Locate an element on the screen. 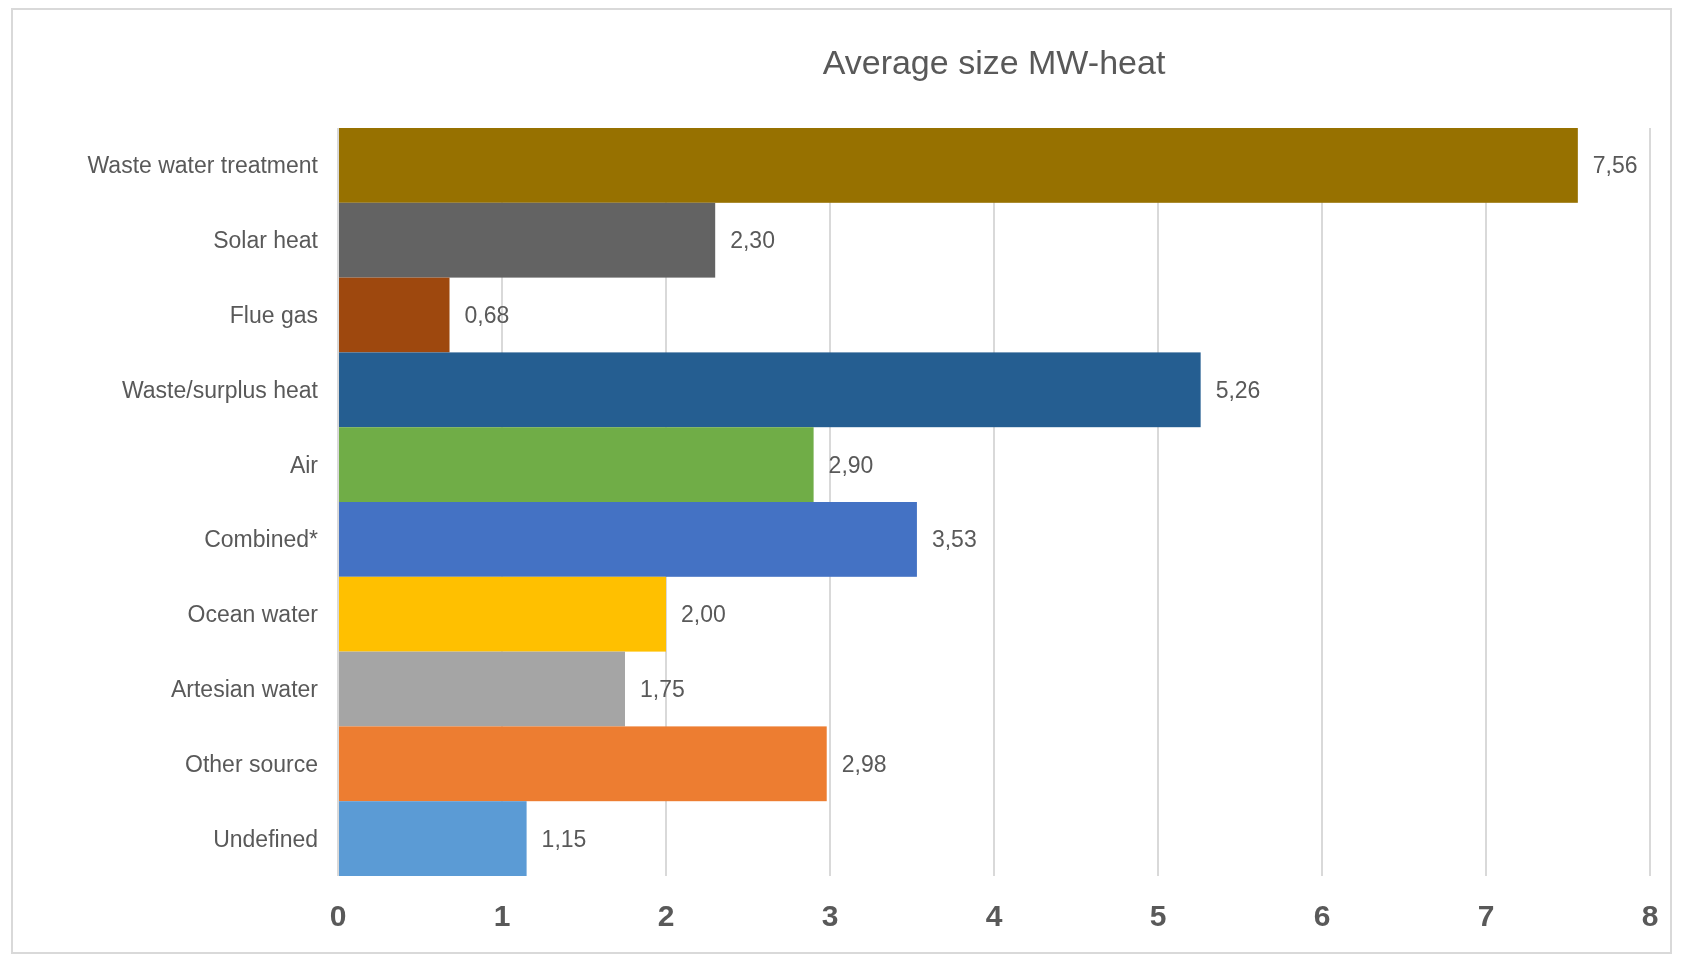 Image resolution: width=1683 pixels, height=964 pixels. y-tick-label: Solar heat is located at coordinates (266, 240).